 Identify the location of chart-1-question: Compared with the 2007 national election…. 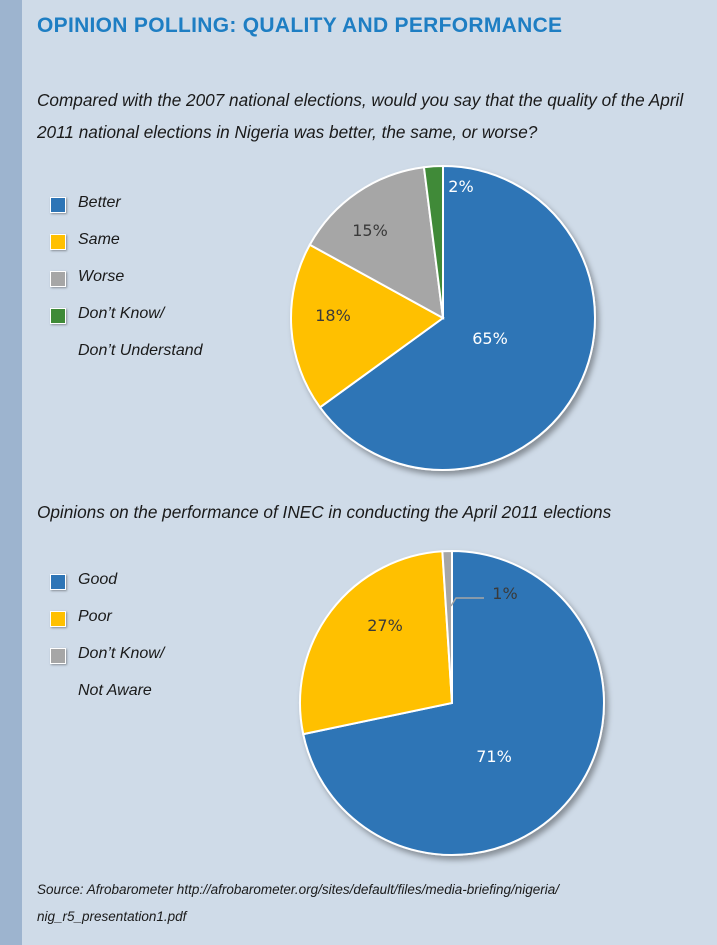
(360, 116).